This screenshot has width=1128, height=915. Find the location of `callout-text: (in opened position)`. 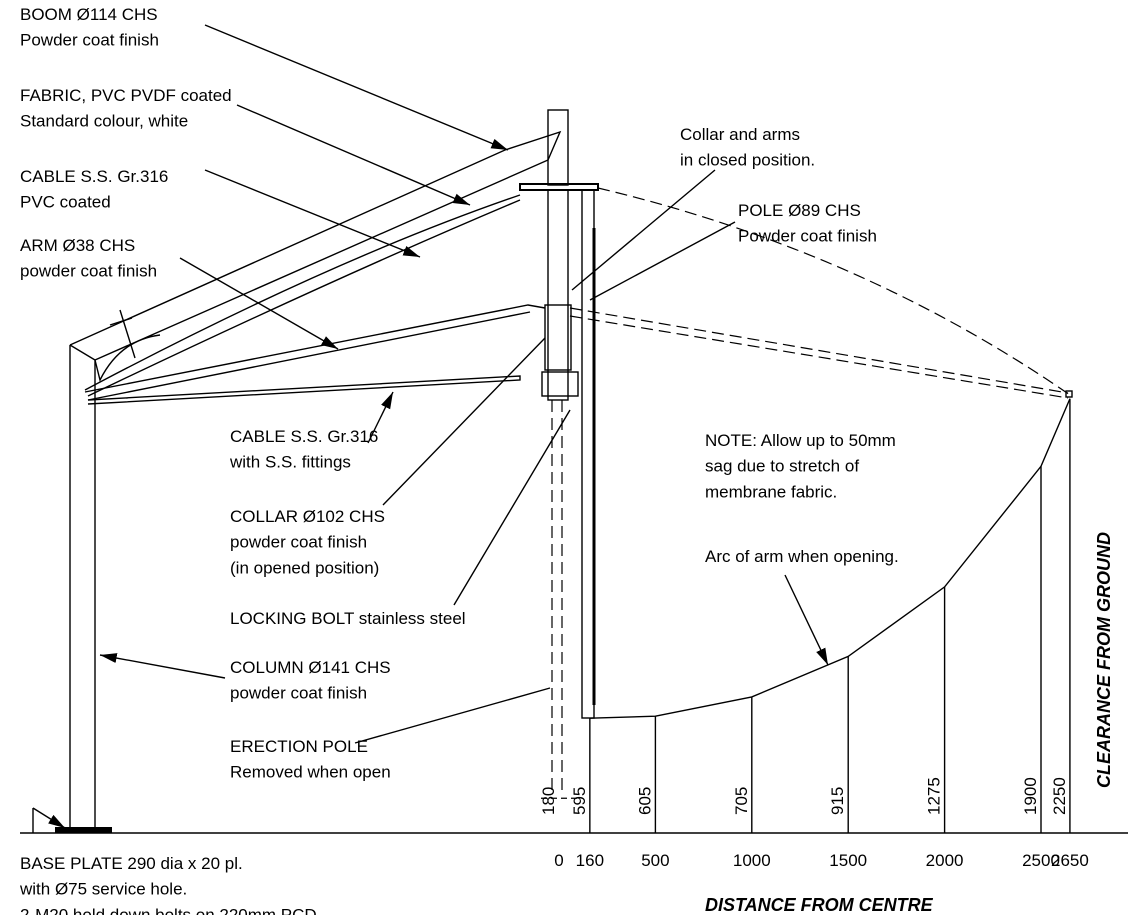

callout-text: (in opened position) is located at coordinates (304, 567).